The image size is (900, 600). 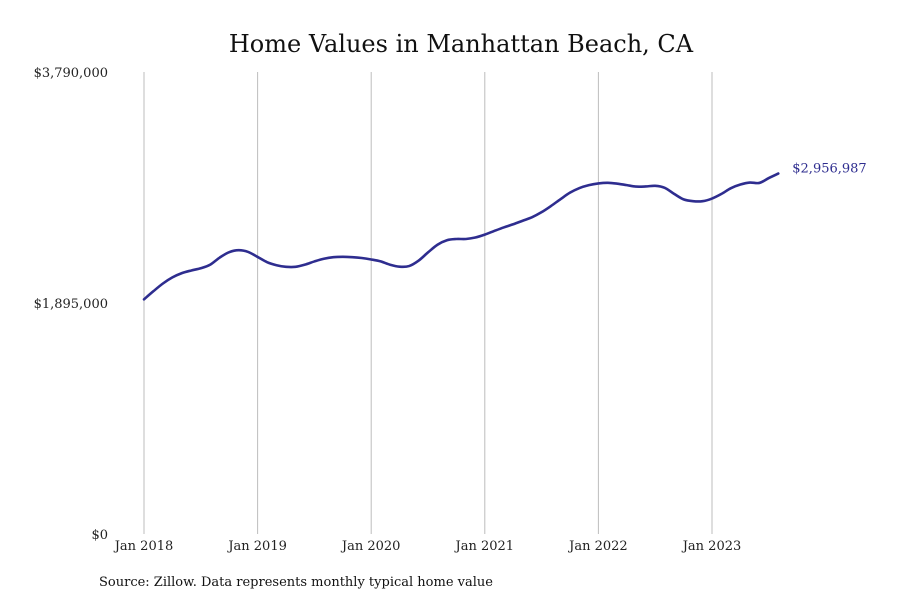 What do you see at coordinates (484, 546) in the screenshot?
I see `x-tick-label: Jan 2021` at bounding box center [484, 546].